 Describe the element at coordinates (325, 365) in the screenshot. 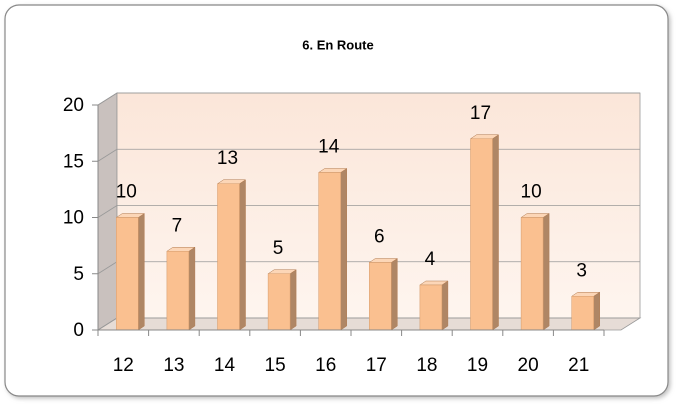

I see `x-tick-label: 16` at that location.